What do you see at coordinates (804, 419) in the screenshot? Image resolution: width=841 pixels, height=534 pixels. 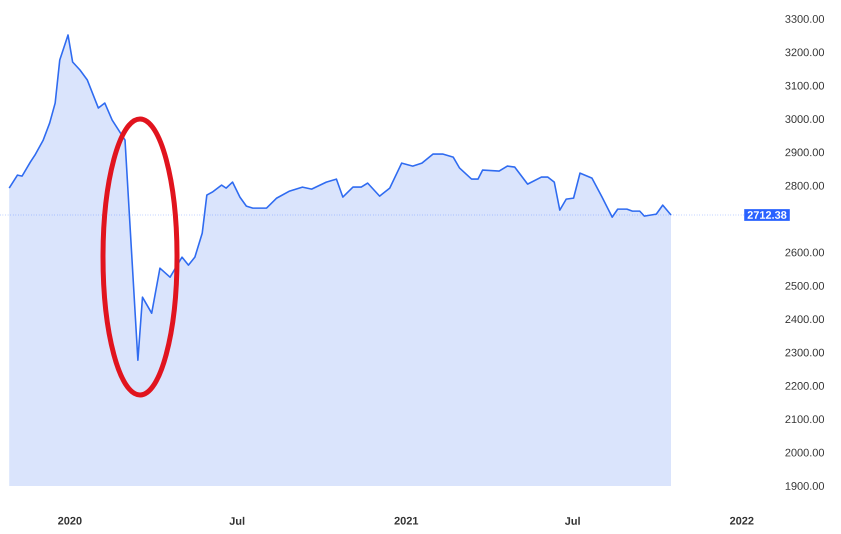 I see `y-tick-label: 2100.00` at bounding box center [804, 419].